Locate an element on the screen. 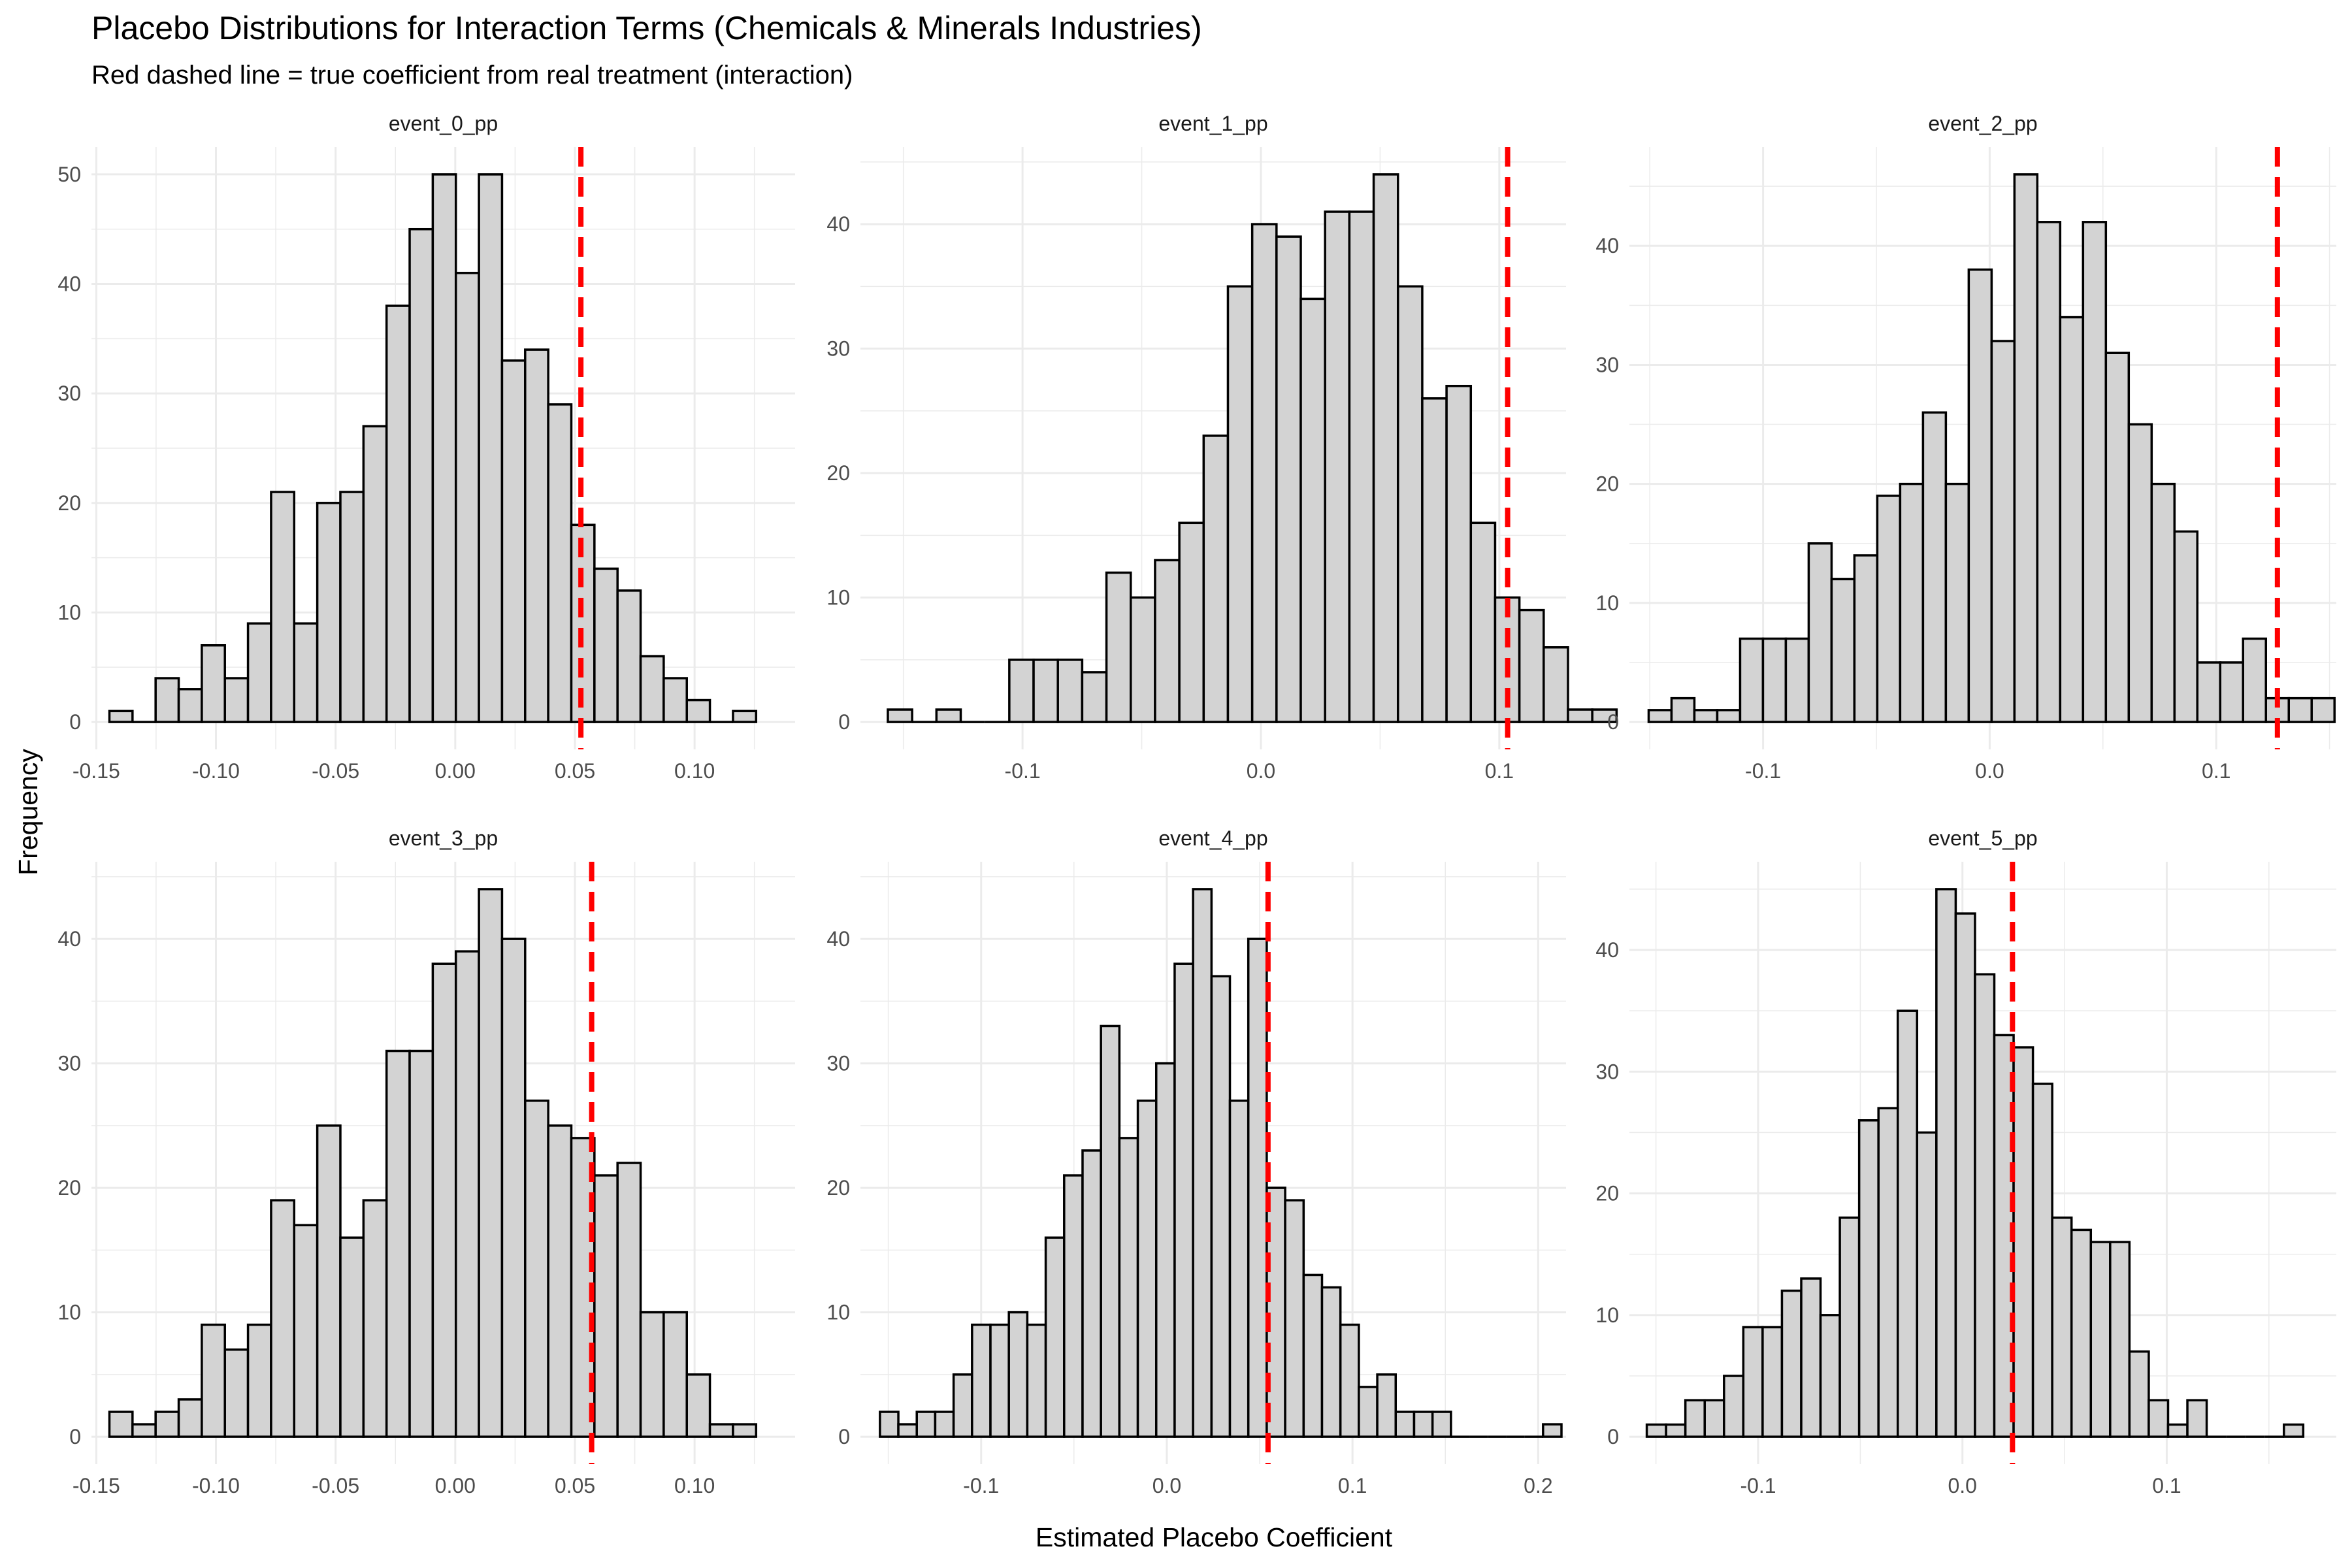 Image resolution: width=2352 pixels, height=1568 pixels. panel-event_5_pp: event_5_pp -0.1 0.0 0.1 0 10 20 30 40 is located at coordinates (1965, 1161).